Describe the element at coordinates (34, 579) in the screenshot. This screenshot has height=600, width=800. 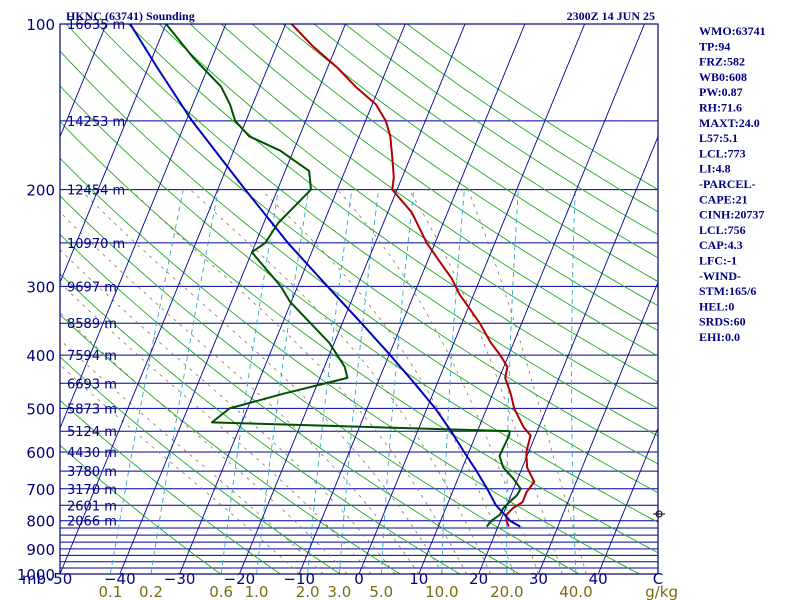
I see `pressure-unit-label: mb` at that location.